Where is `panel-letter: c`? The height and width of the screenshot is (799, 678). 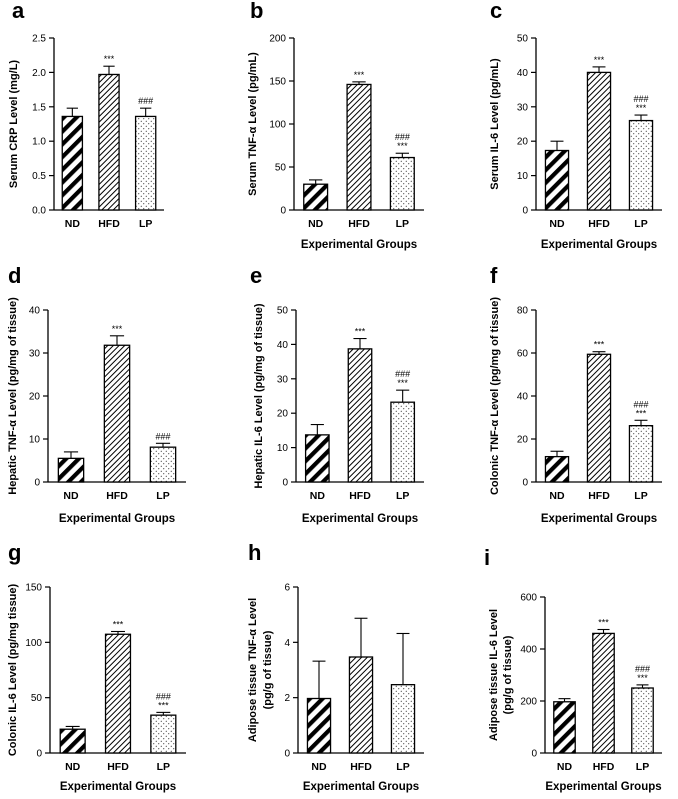 panel-letter: c is located at coordinates (496, 11).